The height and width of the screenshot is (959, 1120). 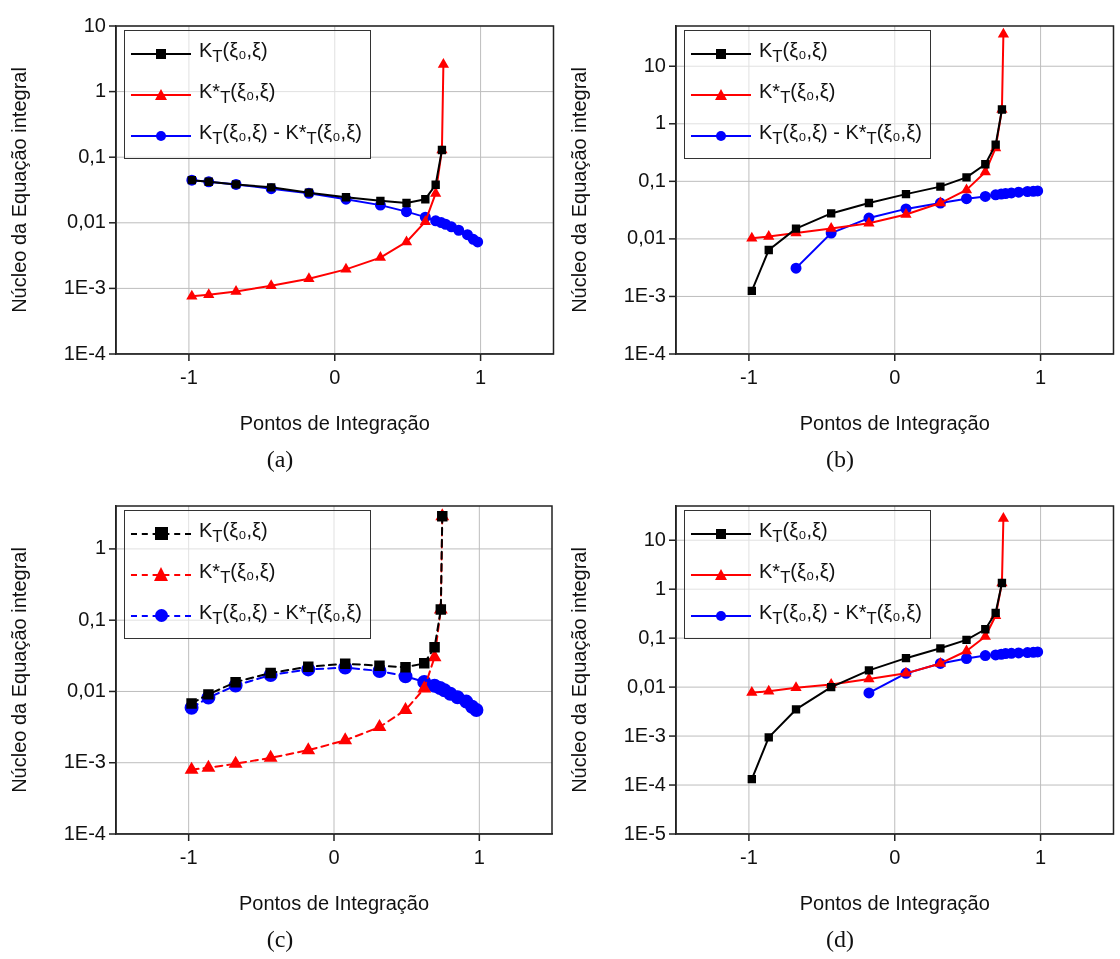 What do you see at coordinates (644, 832) in the screenshot?
I see `y-tick-label: 1E-5` at bounding box center [644, 832].